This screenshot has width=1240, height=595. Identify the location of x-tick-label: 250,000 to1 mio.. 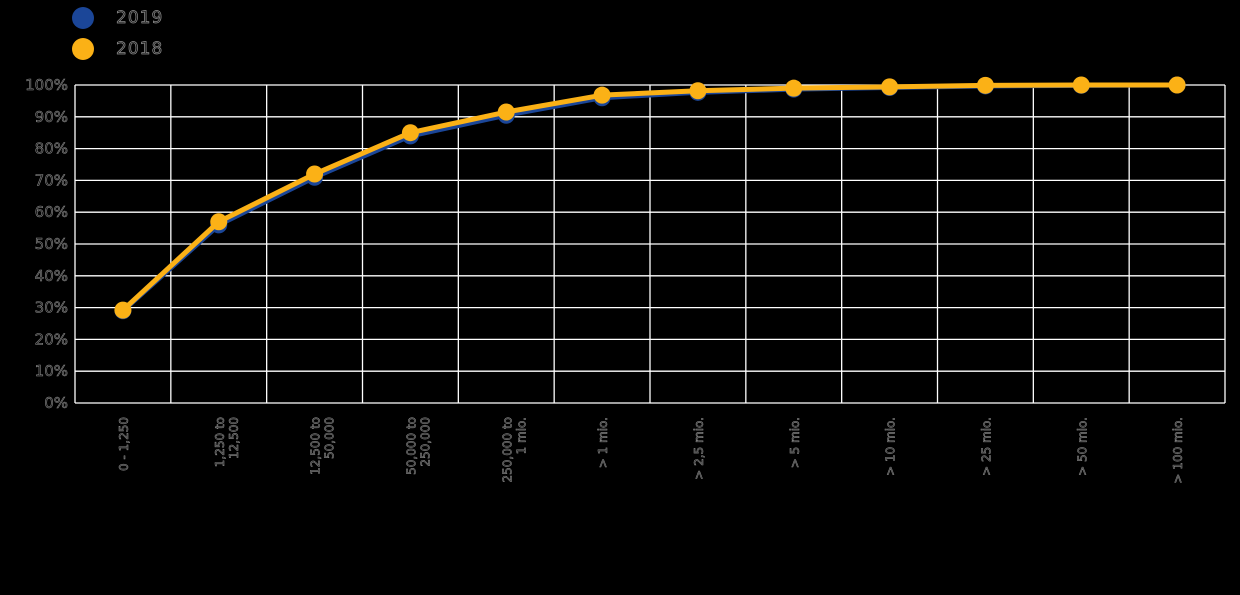
(514, 449).